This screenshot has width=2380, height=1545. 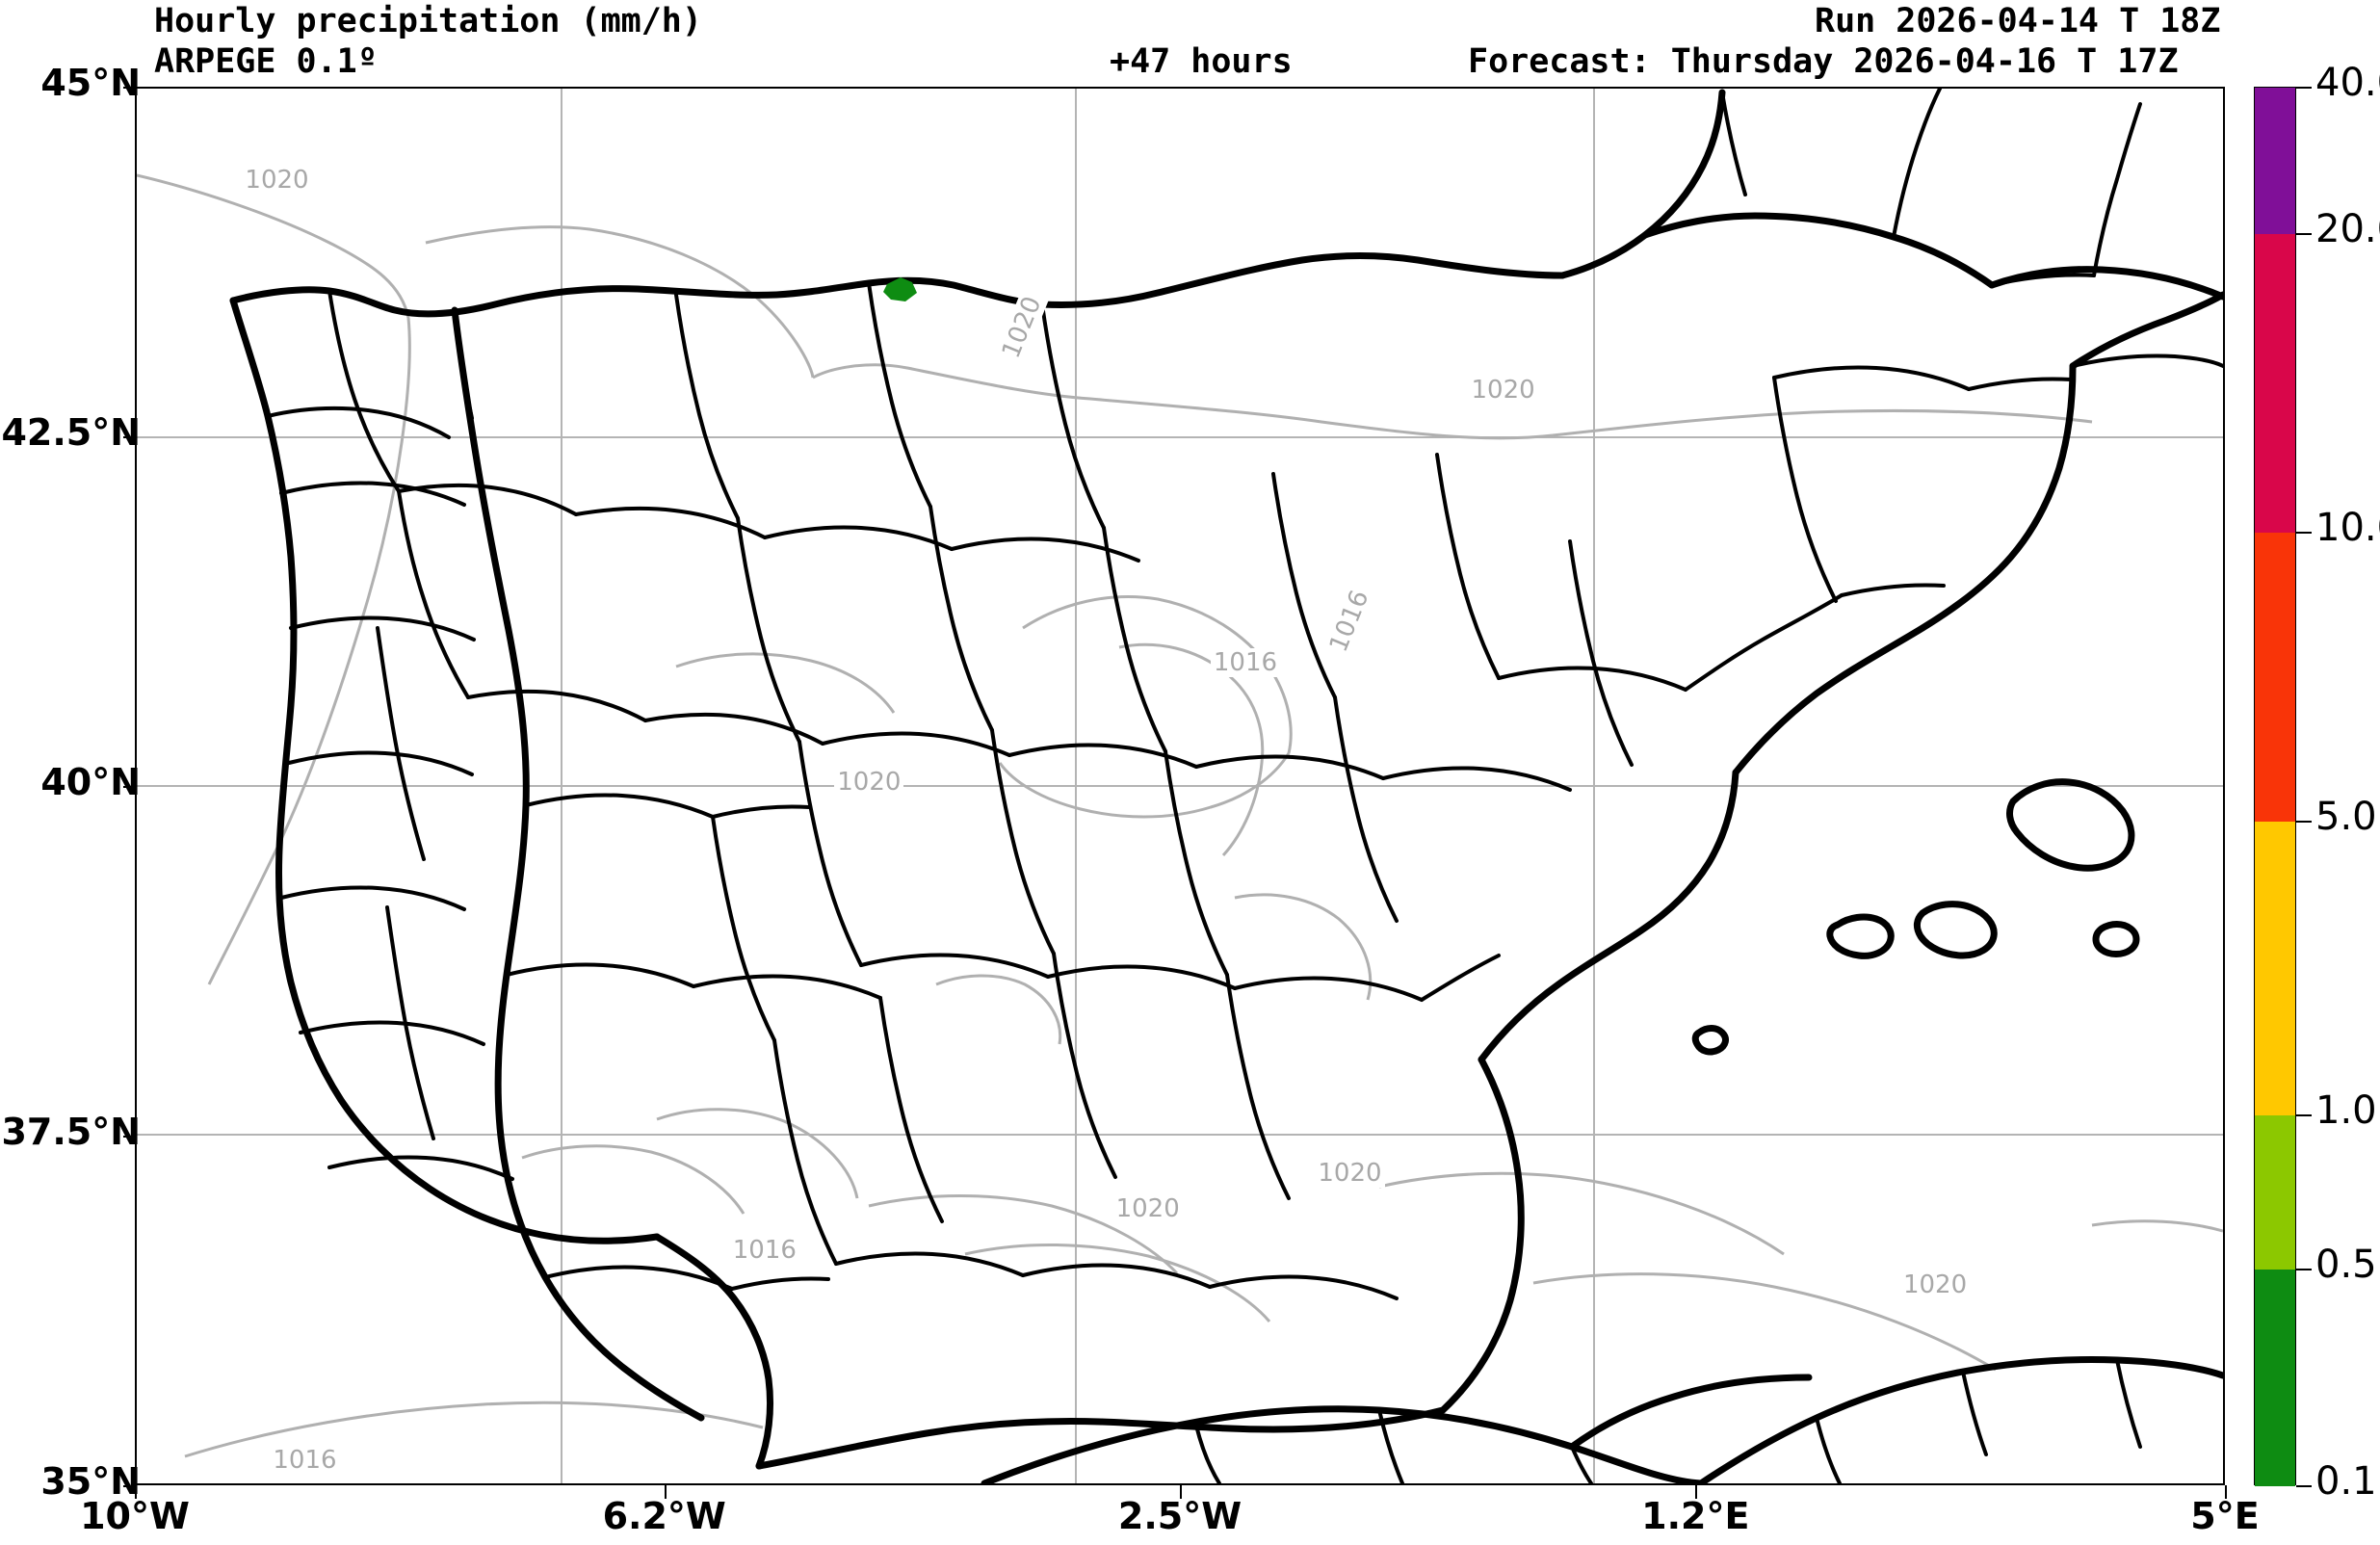 I want to click on longitude-tick-label: 6.2°W, so click(x=664, y=1516).